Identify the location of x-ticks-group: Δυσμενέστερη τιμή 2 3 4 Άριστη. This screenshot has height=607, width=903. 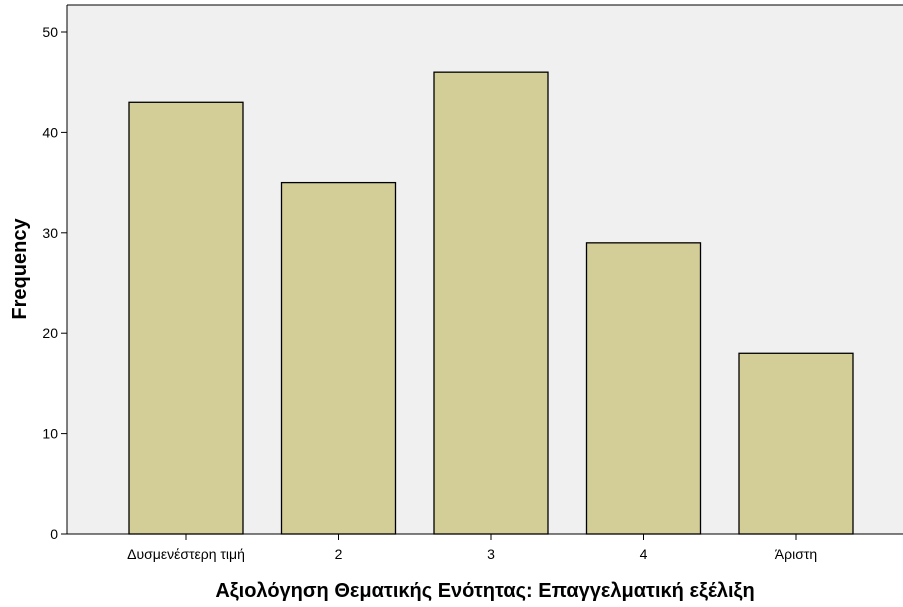
(472, 548).